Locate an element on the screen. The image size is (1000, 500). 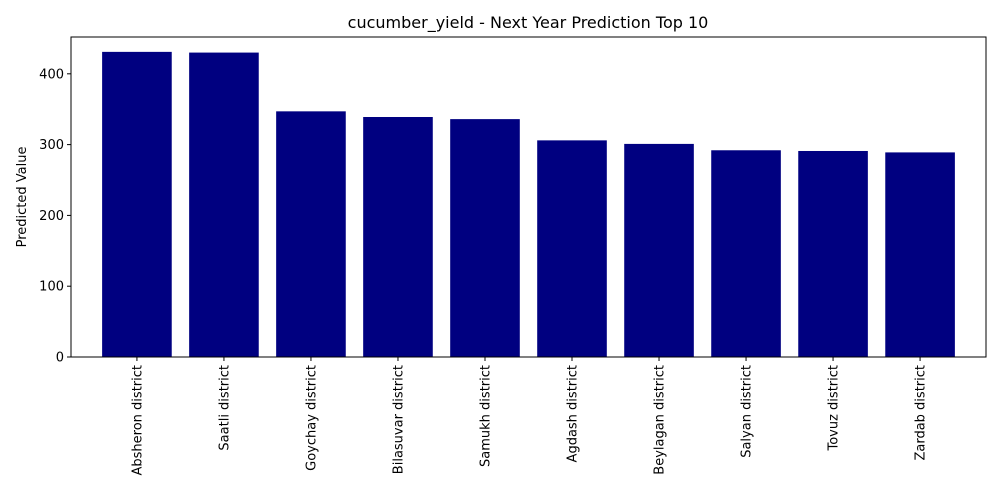
x-tick-label: Beylagan district is located at coordinates (660, 420).